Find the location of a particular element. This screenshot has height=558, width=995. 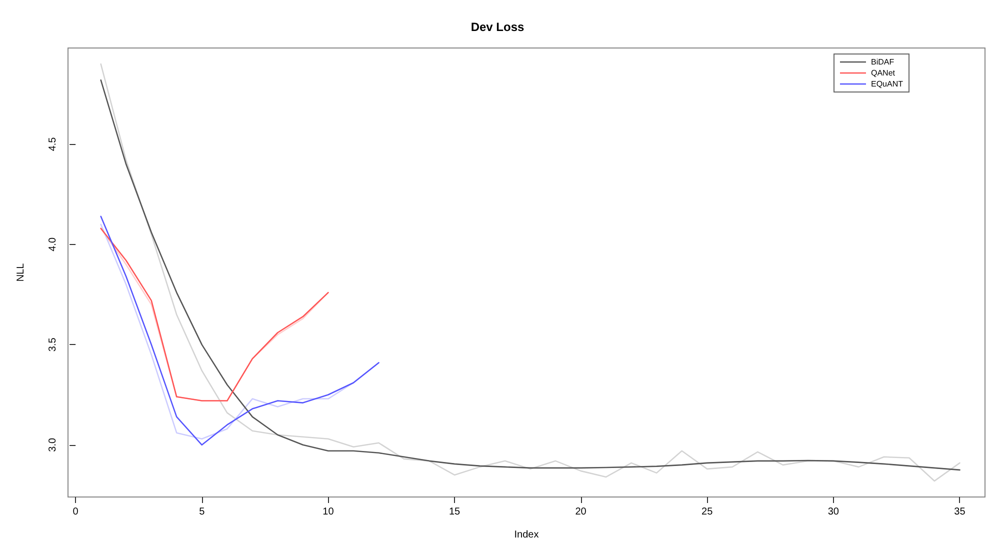

x-tick-label: 35 is located at coordinates (960, 512).